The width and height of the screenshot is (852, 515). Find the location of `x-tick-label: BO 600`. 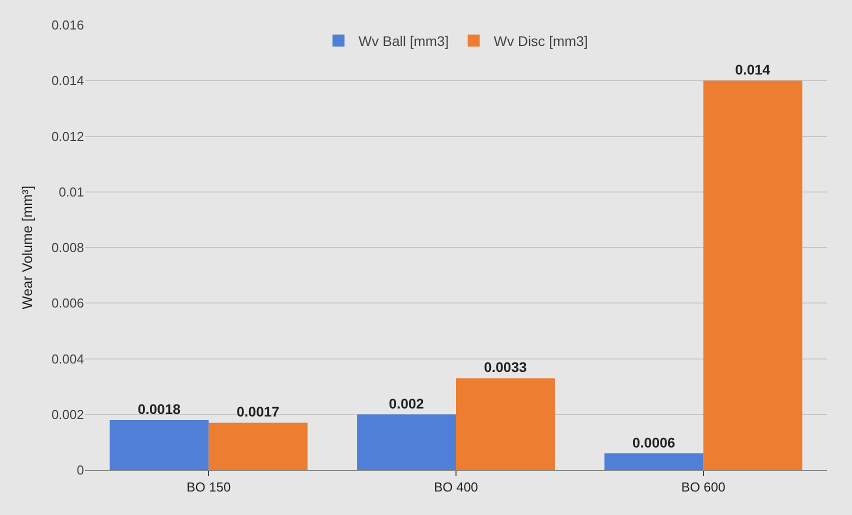

x-tick-label: BO 600 is located at coordinates (703, 487).